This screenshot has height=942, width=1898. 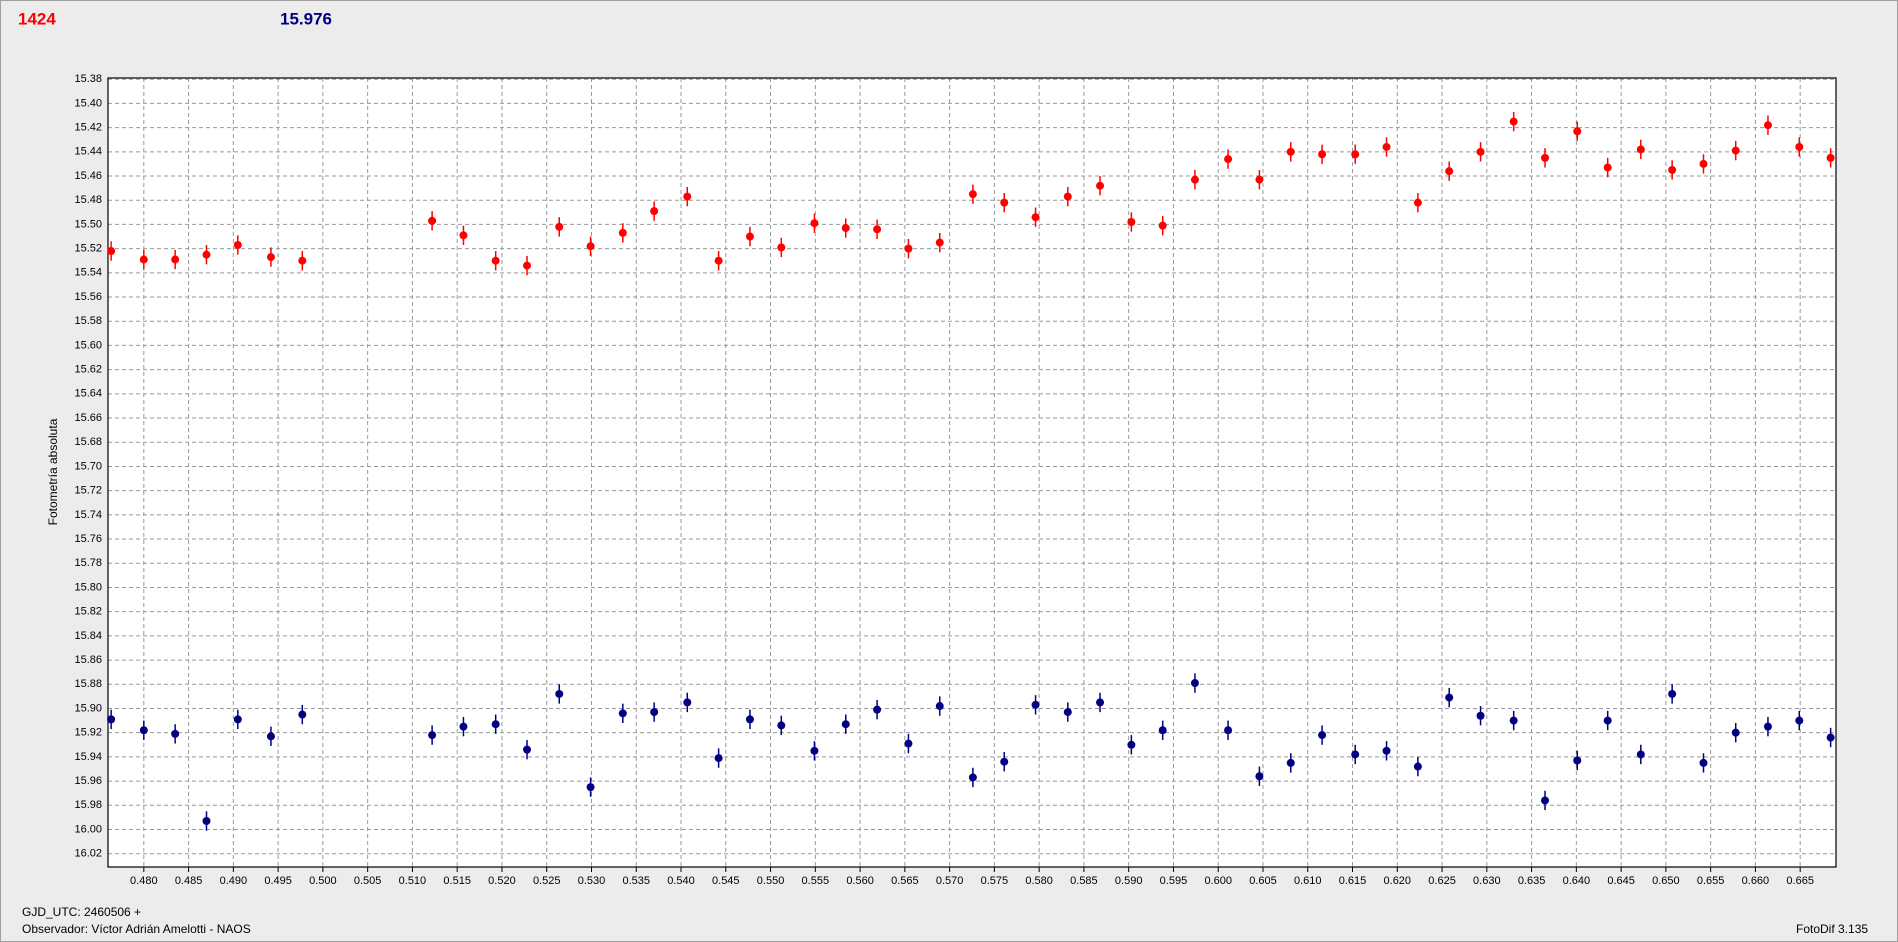 What do you see at coordinates (88, 491) in the screenshot?
I see `y-tick-label: 15.72` at bounding box center [88, 491].